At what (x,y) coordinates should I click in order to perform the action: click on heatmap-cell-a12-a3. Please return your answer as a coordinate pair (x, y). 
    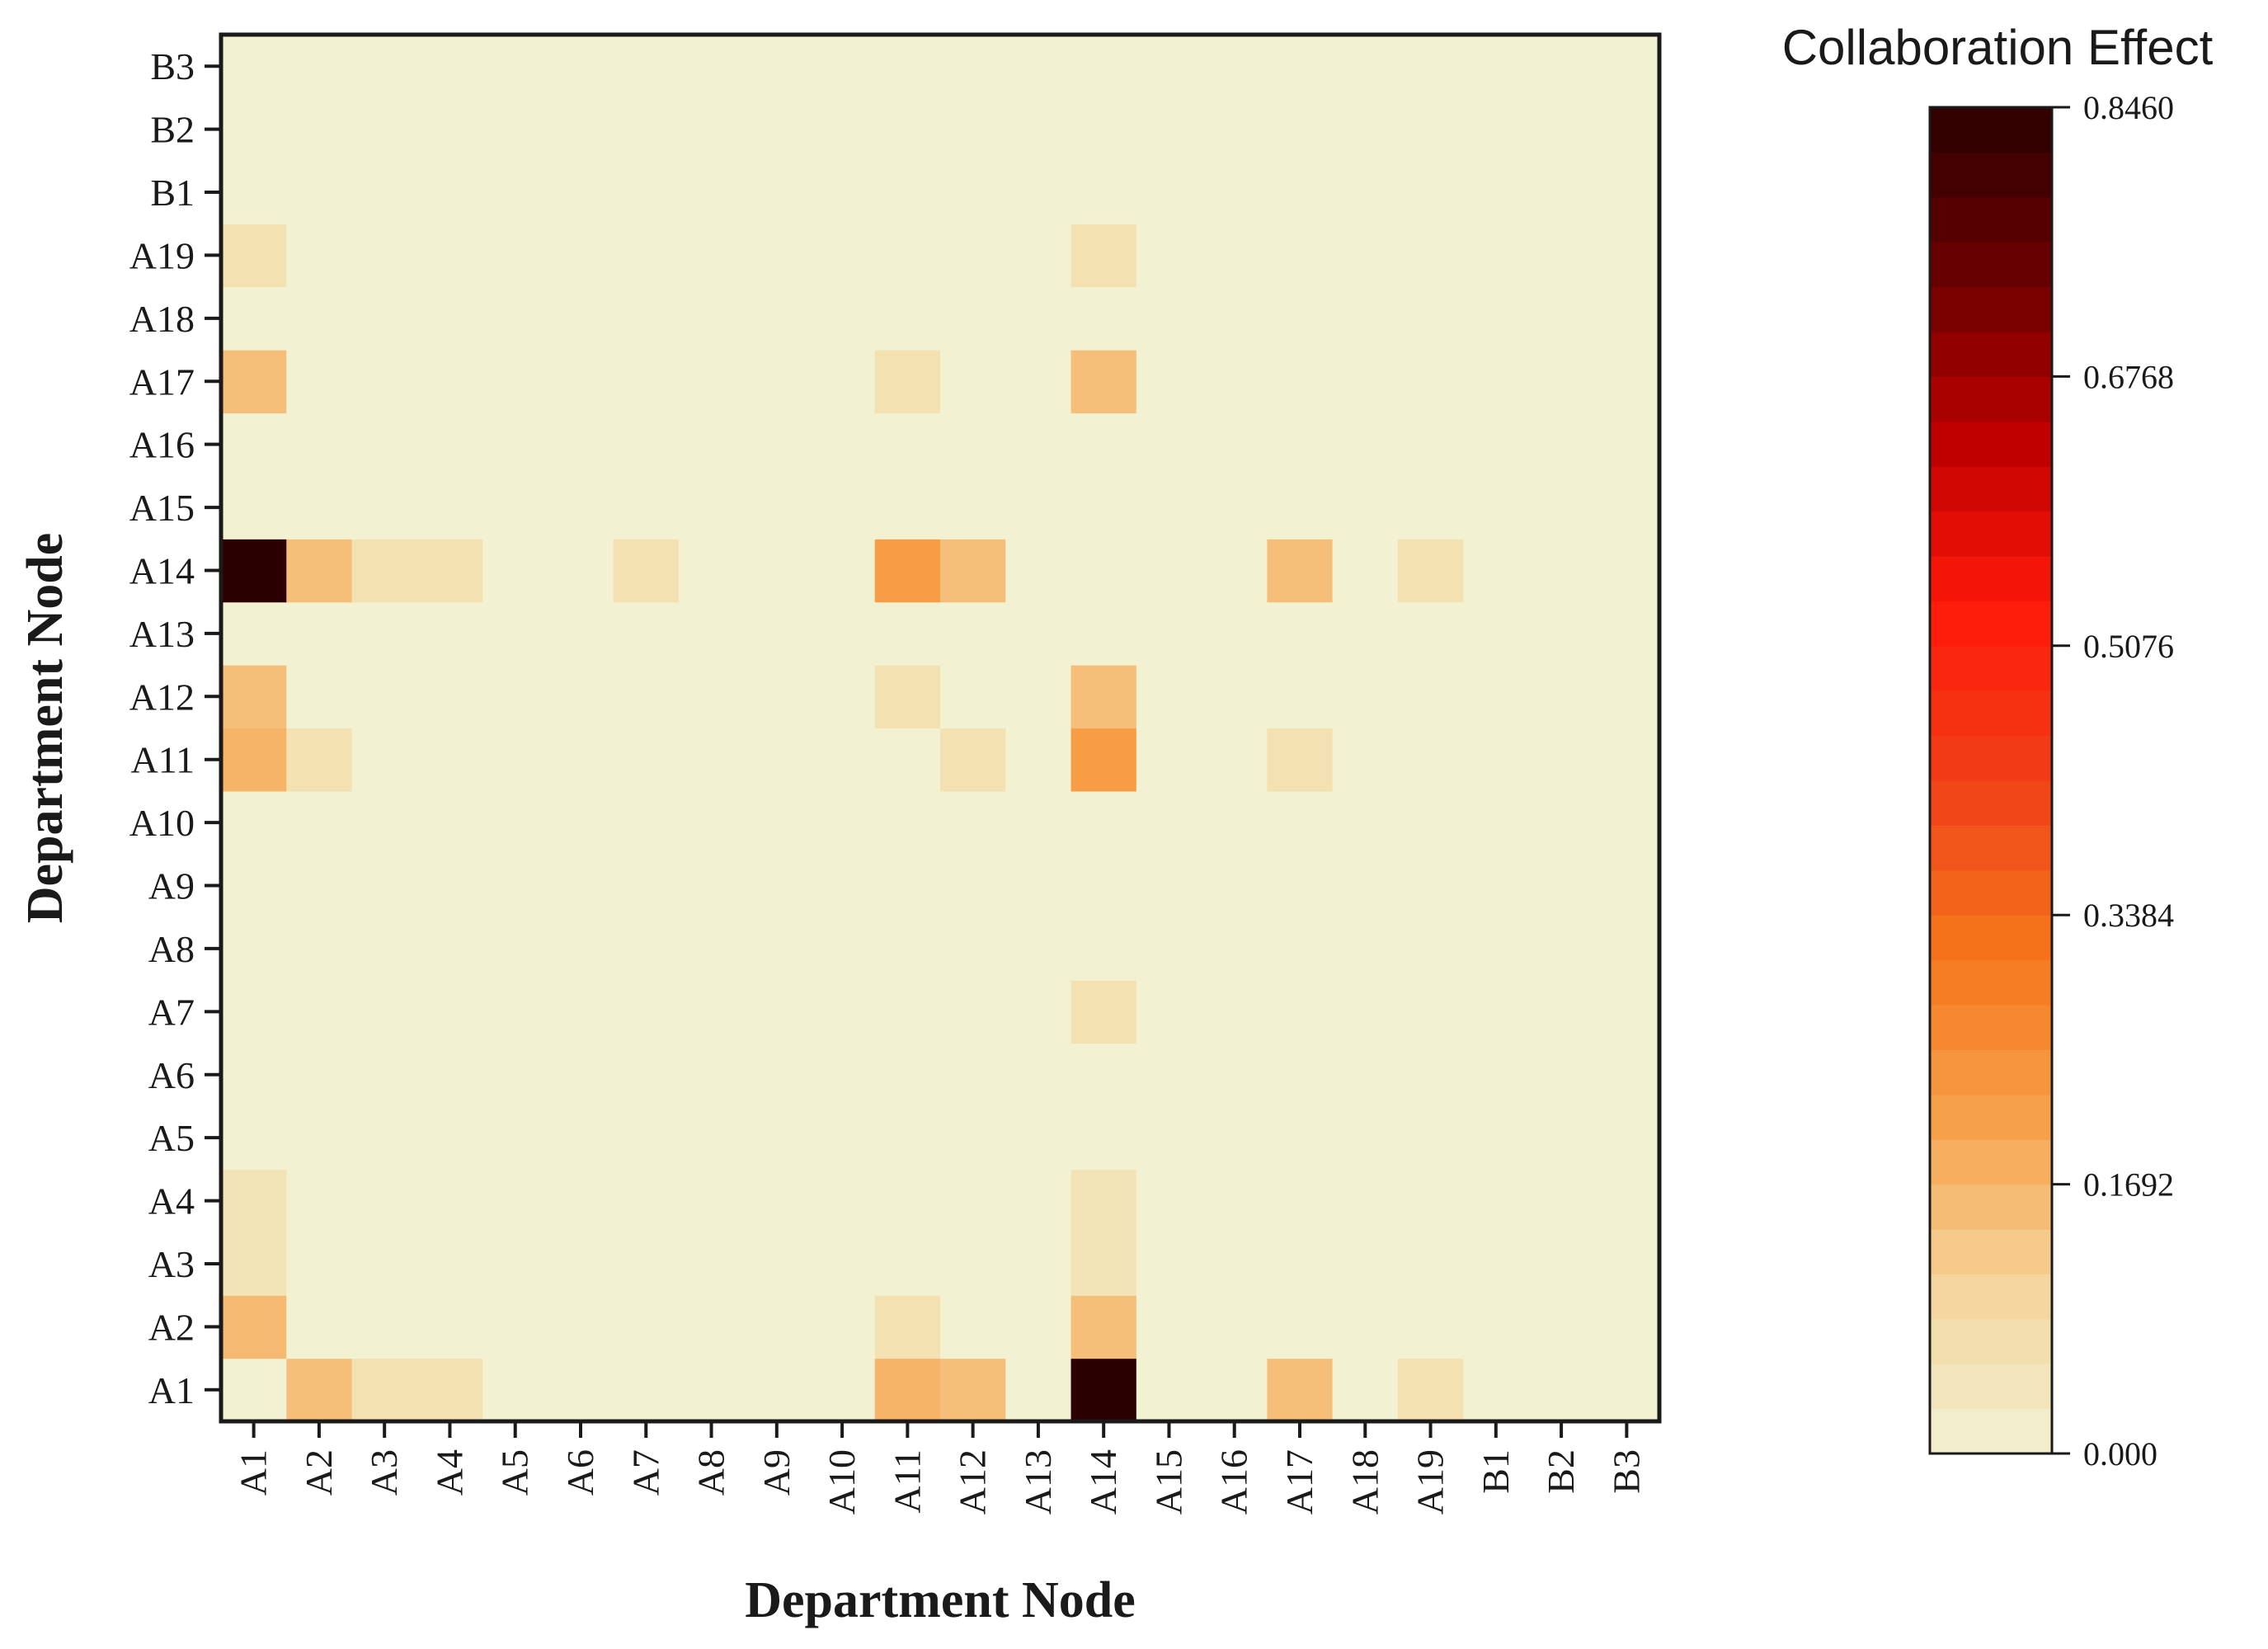
    Looking at the image, I should click on (384, 697).